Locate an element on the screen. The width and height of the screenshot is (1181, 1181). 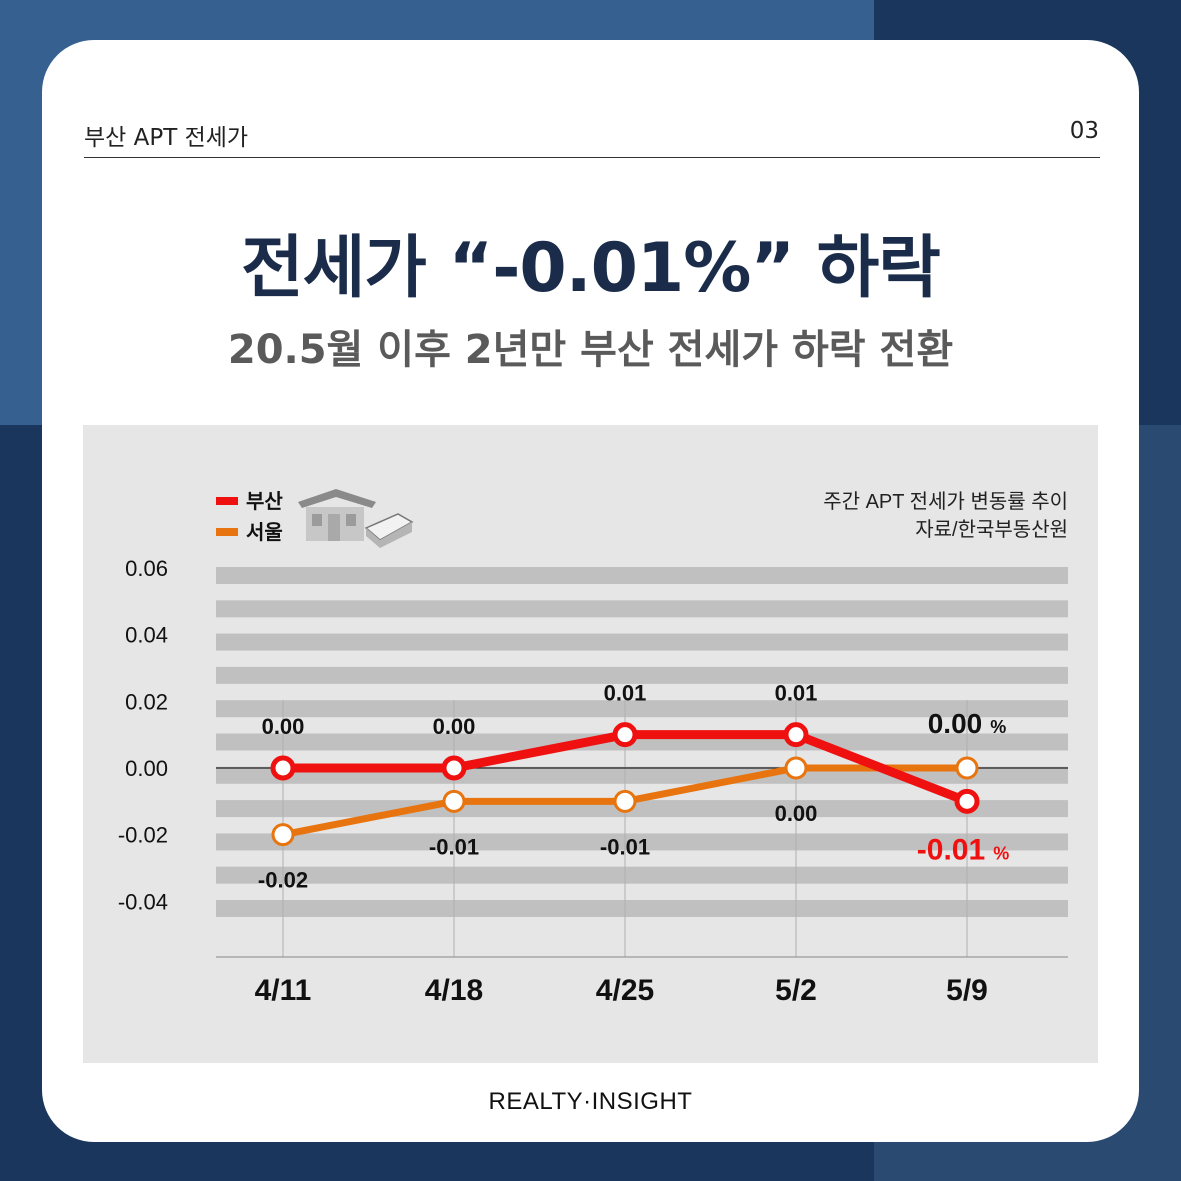
y-tick-label: -0.02 is located at coordinates (143, 835).